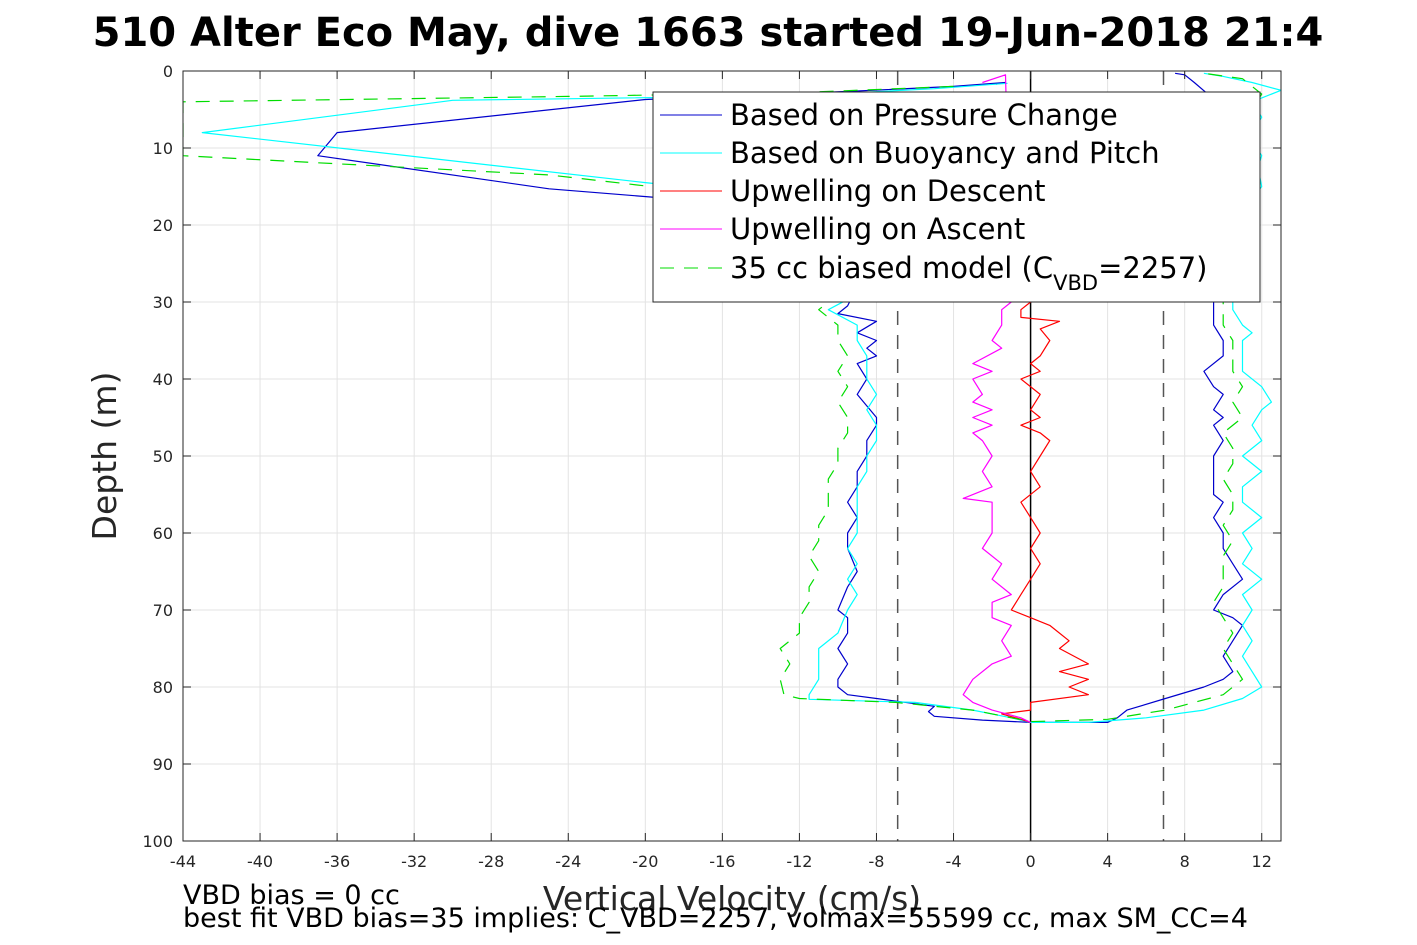 The image size is (1417, 945). Describe the element at coordinates (1108, 861) in the screenshot. I see `x-tick-label: 4` at that location.